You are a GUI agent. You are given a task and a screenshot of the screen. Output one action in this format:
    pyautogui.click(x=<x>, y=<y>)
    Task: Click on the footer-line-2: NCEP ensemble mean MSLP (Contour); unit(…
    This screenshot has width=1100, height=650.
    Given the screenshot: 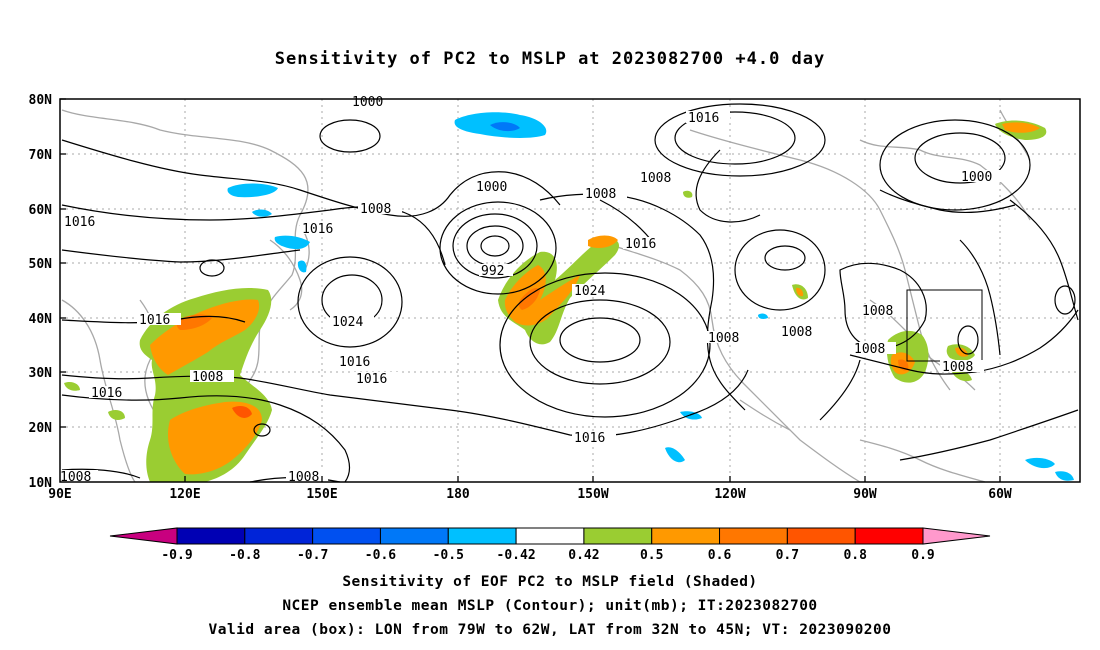 What is the action you would take?
    pyautogui.click(x=550, y=606)
    